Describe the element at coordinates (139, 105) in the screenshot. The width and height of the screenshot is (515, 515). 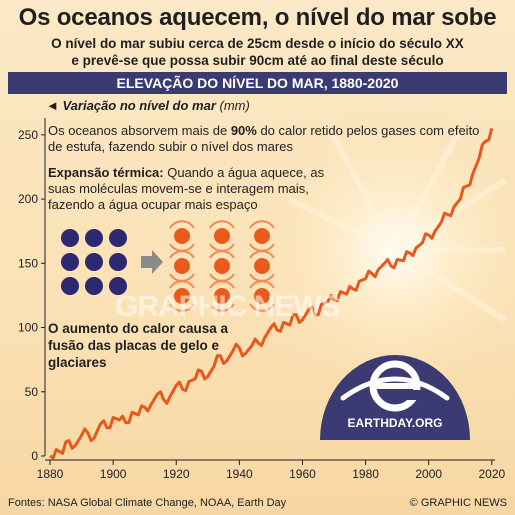
I see `y-axis-label: Variação no nível do mar` at that location.